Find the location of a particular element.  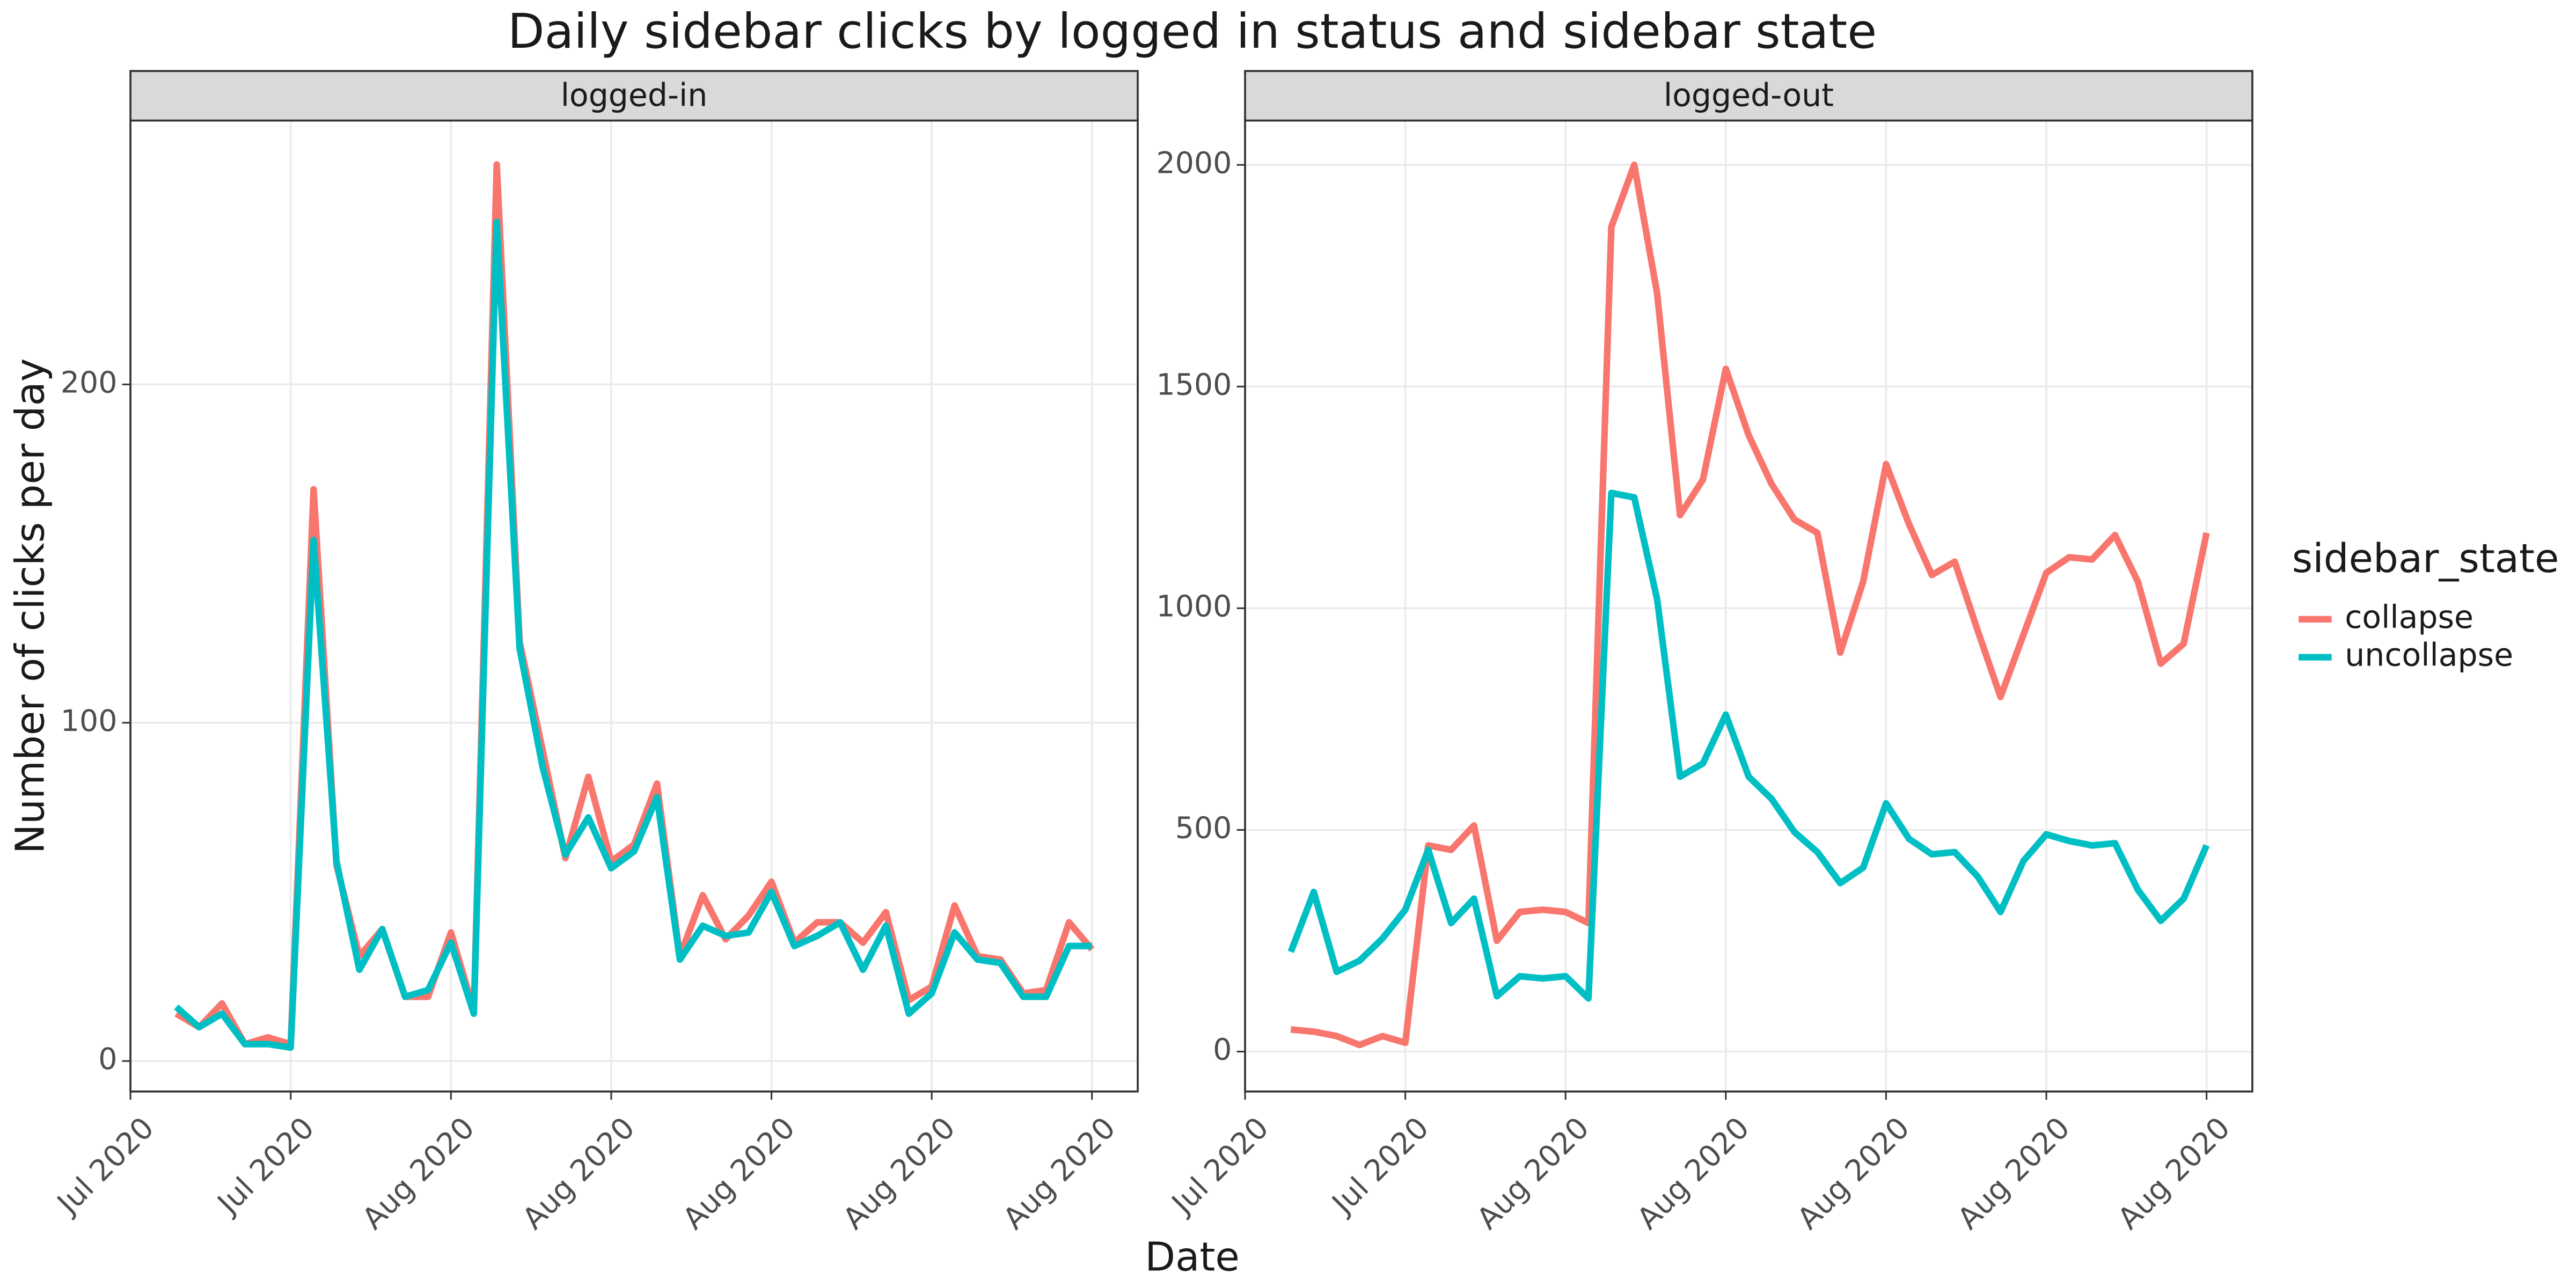

strip-label: logged-out is located at coordinates (1749, 95).